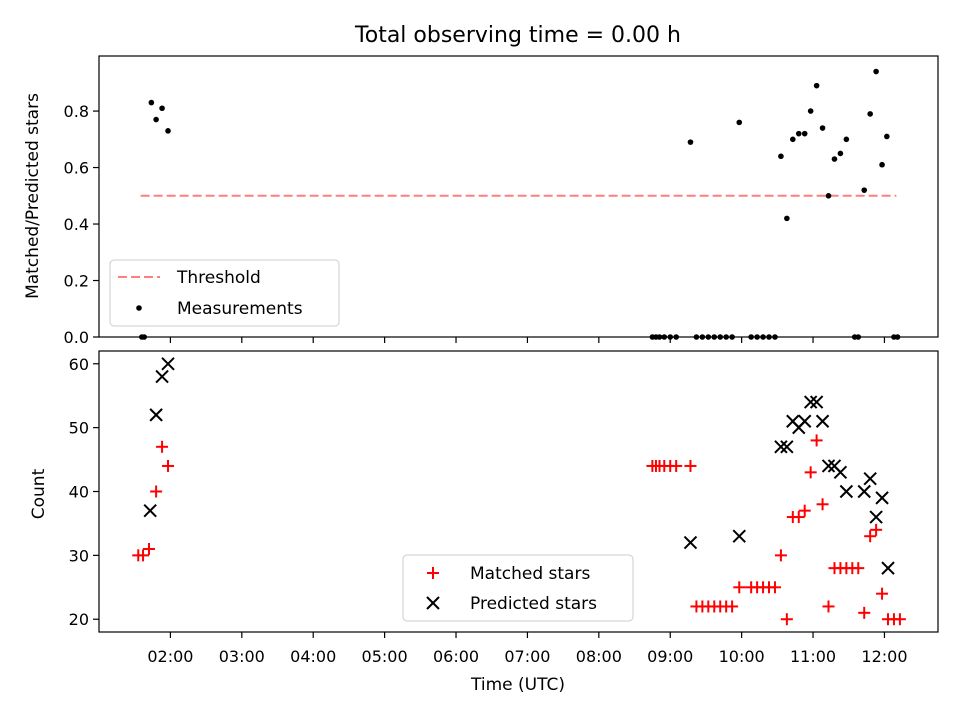 The width and height of the screenshot is (960, 720). Describe the element at coordinates (79, 428) in the screenshot. I see `y-tick-label: 50` at that location.